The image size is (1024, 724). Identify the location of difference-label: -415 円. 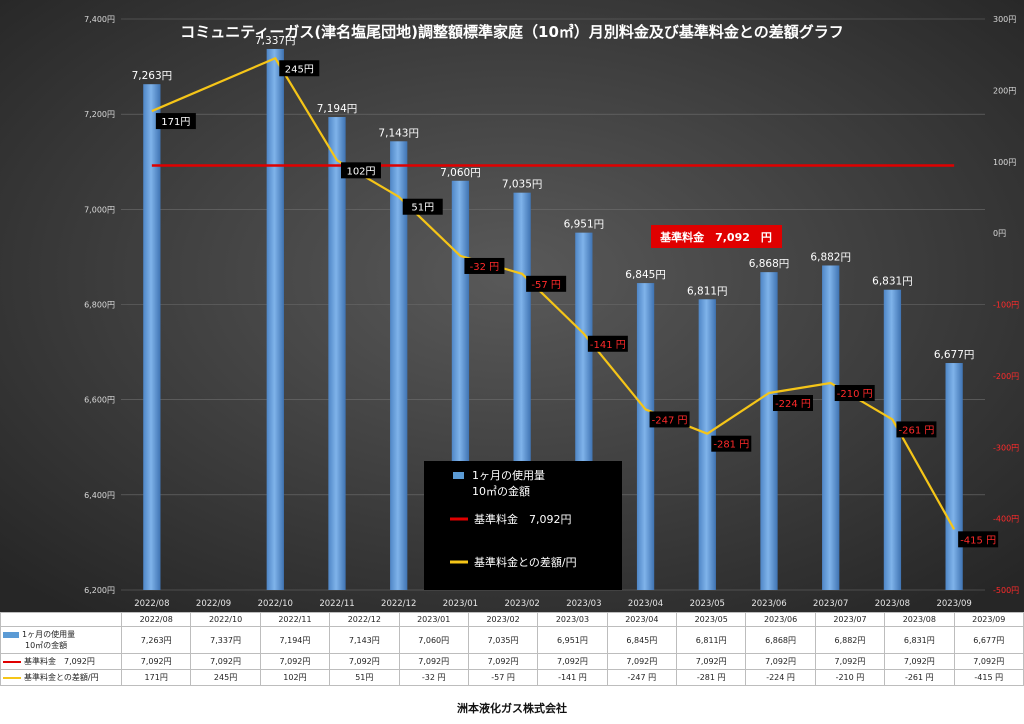
(978, 539).